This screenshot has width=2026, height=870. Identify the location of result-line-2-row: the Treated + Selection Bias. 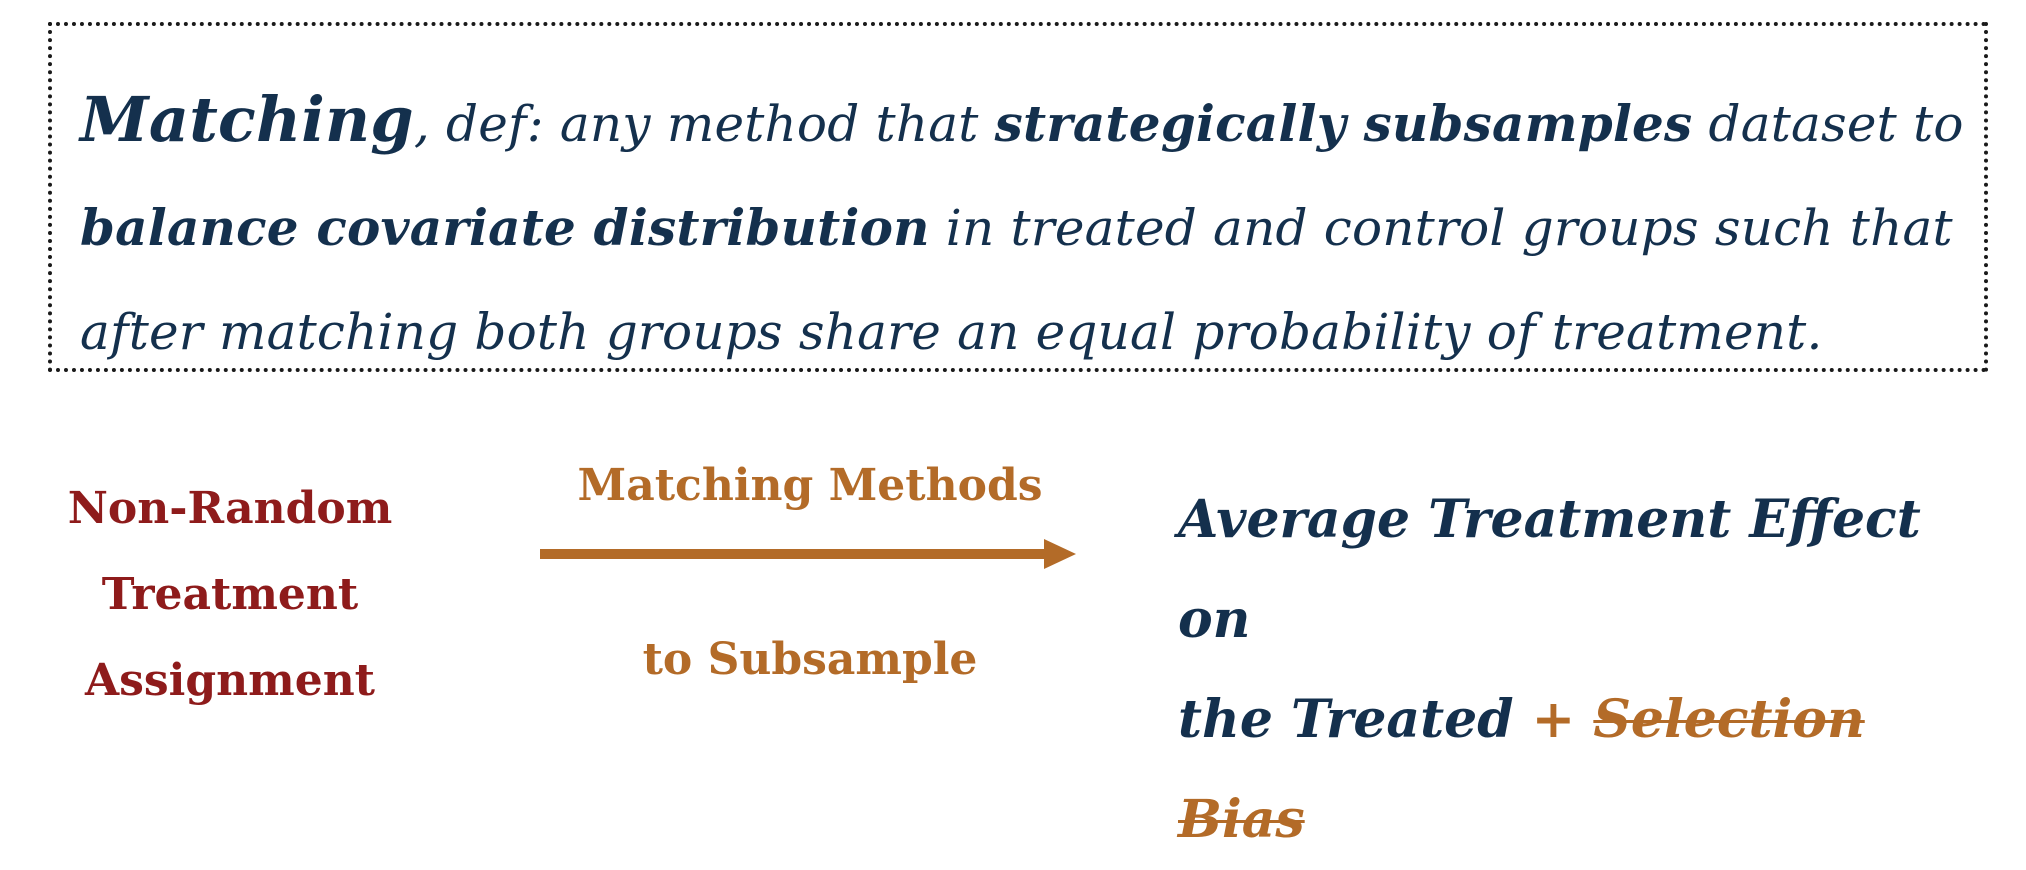
(1588, 770).